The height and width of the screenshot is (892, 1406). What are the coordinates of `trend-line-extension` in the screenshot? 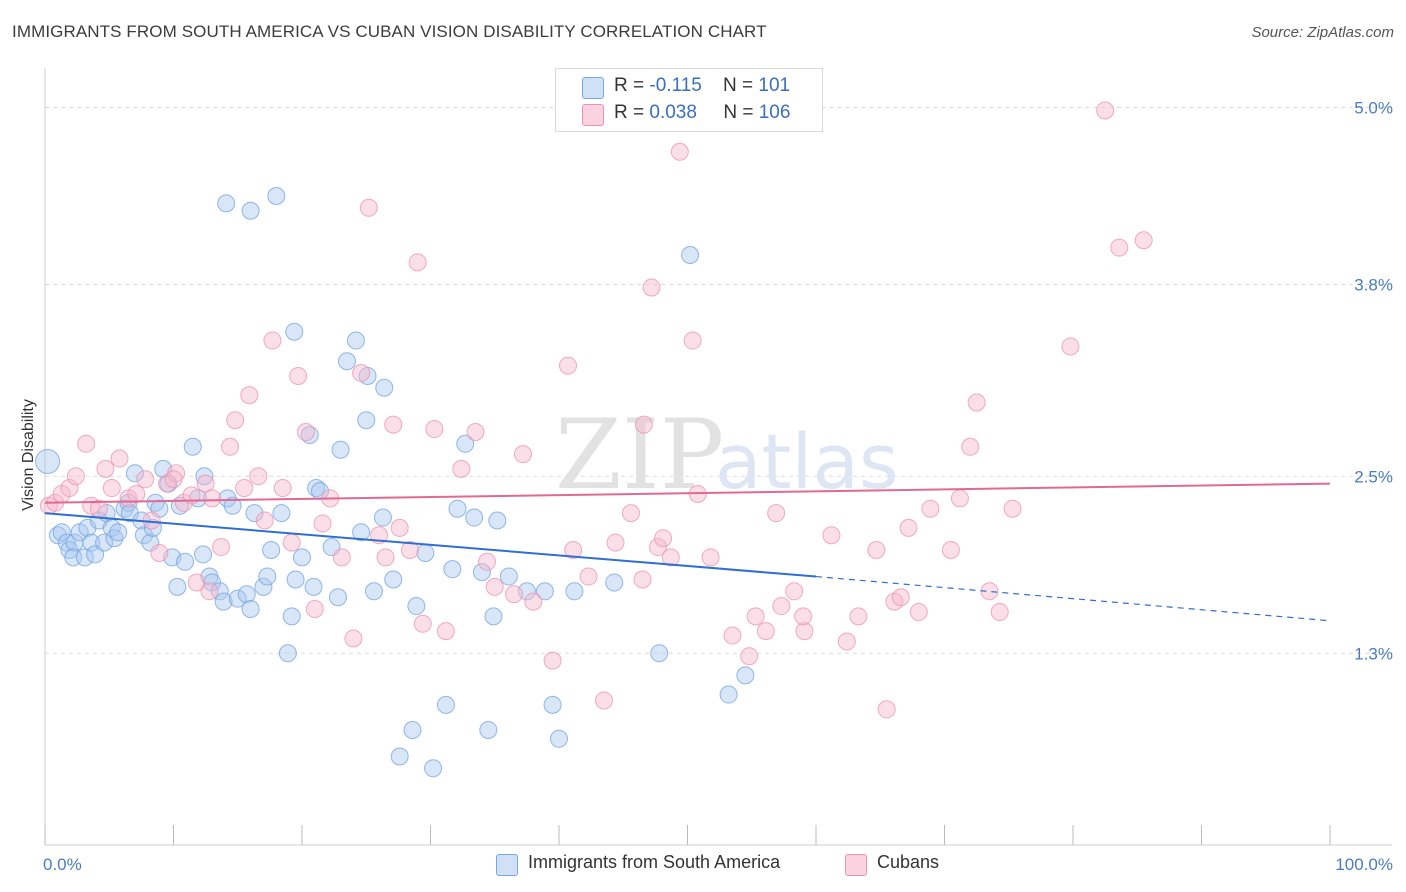 It's located at (1073, 598).